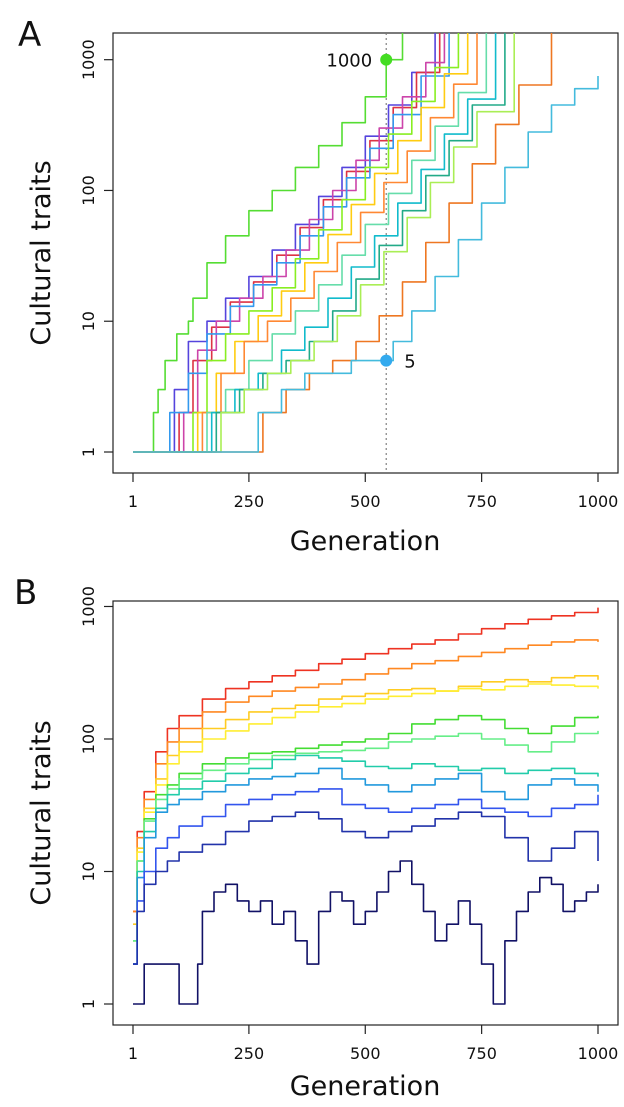 The height and width of the screenshot is (1107, 624). Describe the element at coordinates (365, 501) in the screenshot. I see `panel-a-x-tick-label: 500` at that location.